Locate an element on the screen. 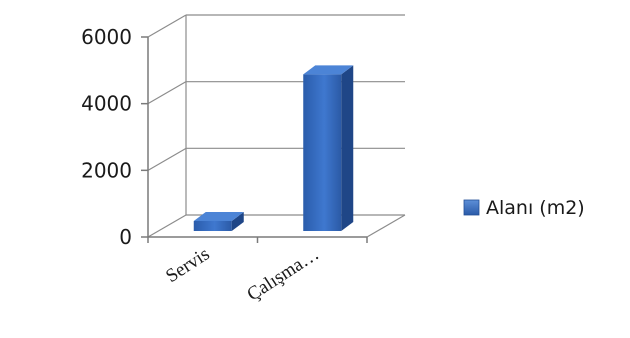 The width and height of the screenshot is (630, 338). bars is located at coordinates (273, 148).